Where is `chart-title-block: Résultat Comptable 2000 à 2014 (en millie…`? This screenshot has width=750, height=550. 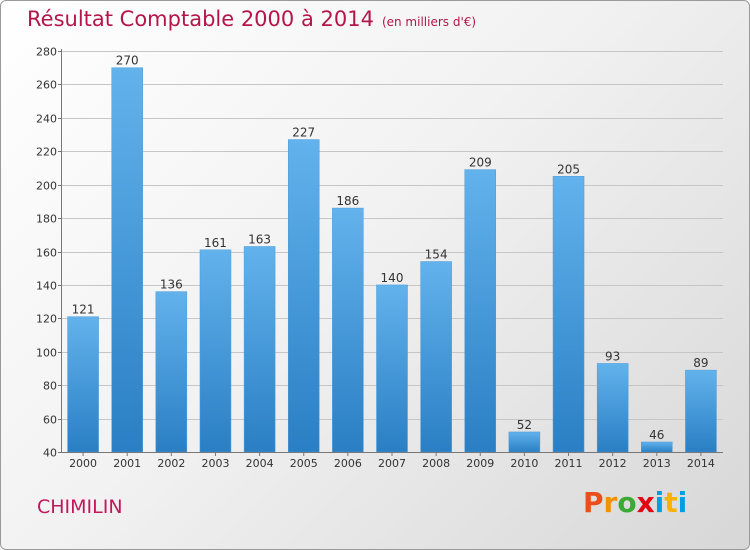
chart-title-block: Résultat Comptable 2000 à 2014 (en millie… is located at coordinates (251, 19).